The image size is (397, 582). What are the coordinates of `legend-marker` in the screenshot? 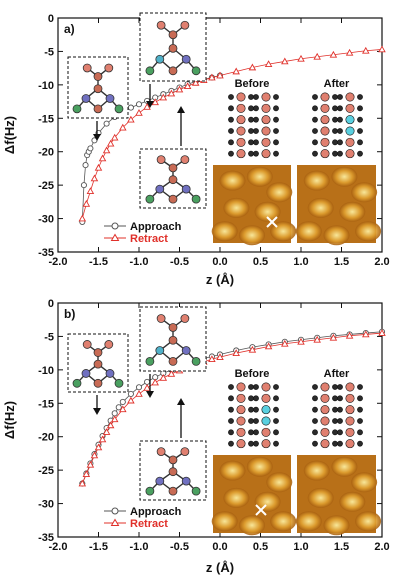 It's located at (115, 511).